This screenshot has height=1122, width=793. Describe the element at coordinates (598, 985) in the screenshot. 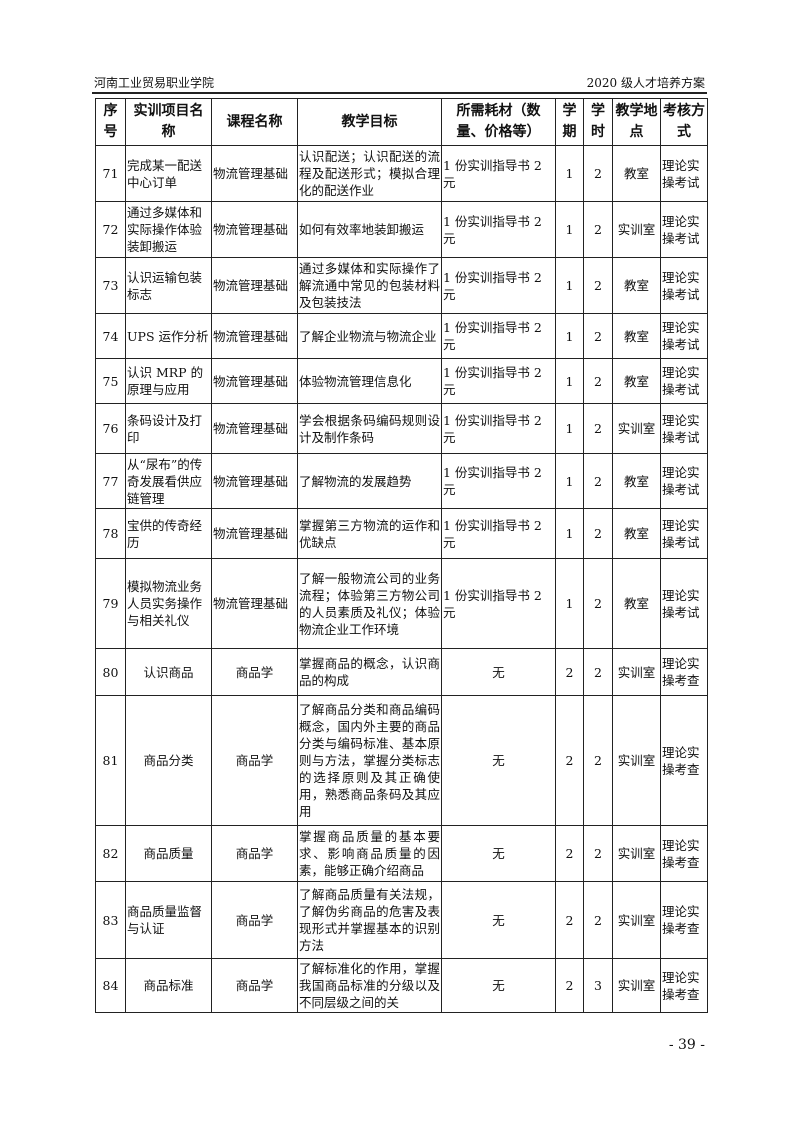

I see `cell-hours: 3` at that location.